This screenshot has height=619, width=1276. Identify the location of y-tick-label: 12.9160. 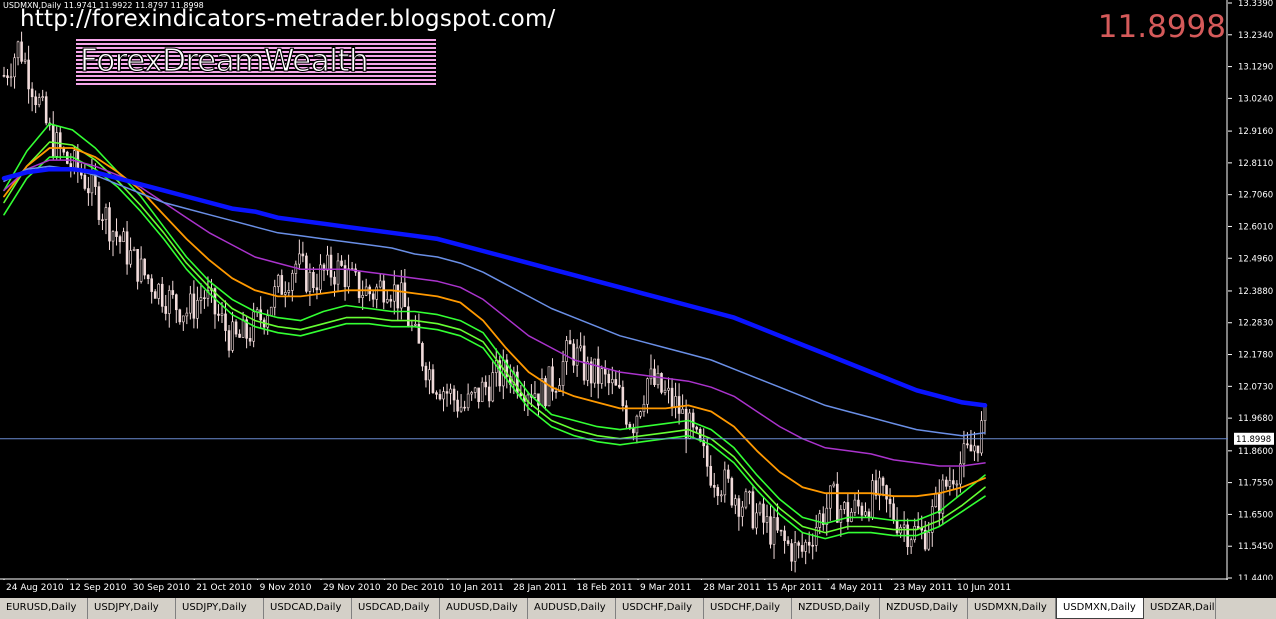
(1255, 132).